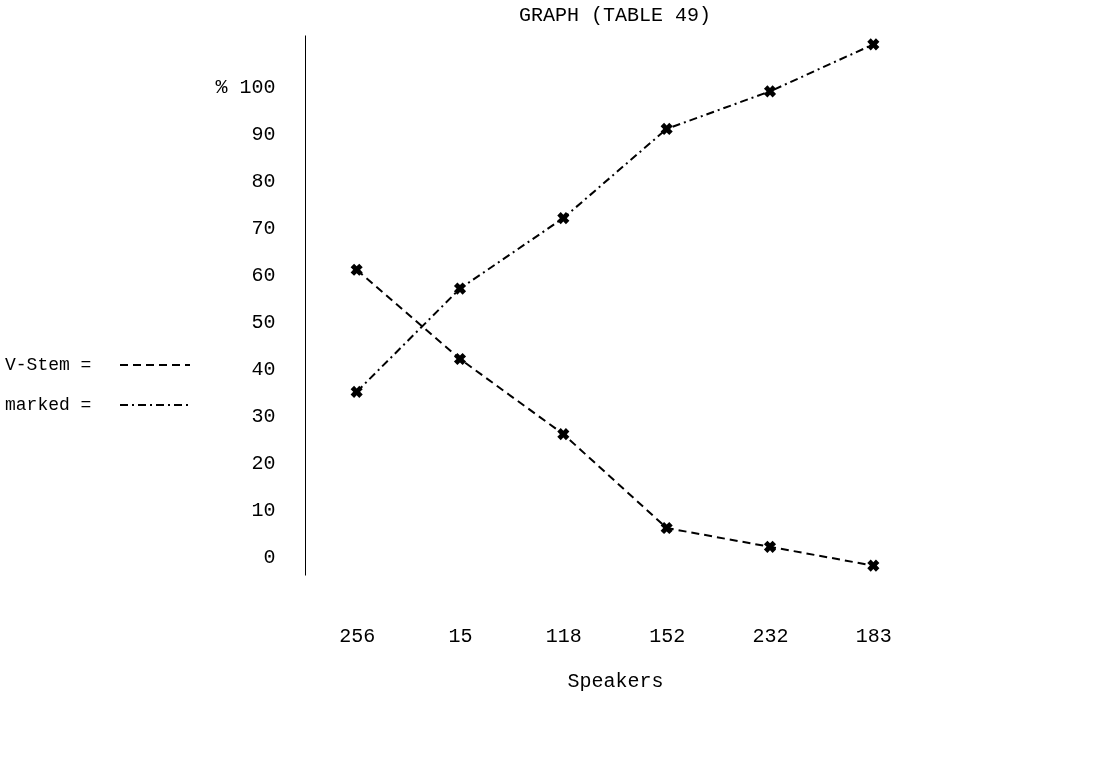  Describe the element at coordinates (357, 636) in the screenshot. I see `x-tick-label: 256` at that location.